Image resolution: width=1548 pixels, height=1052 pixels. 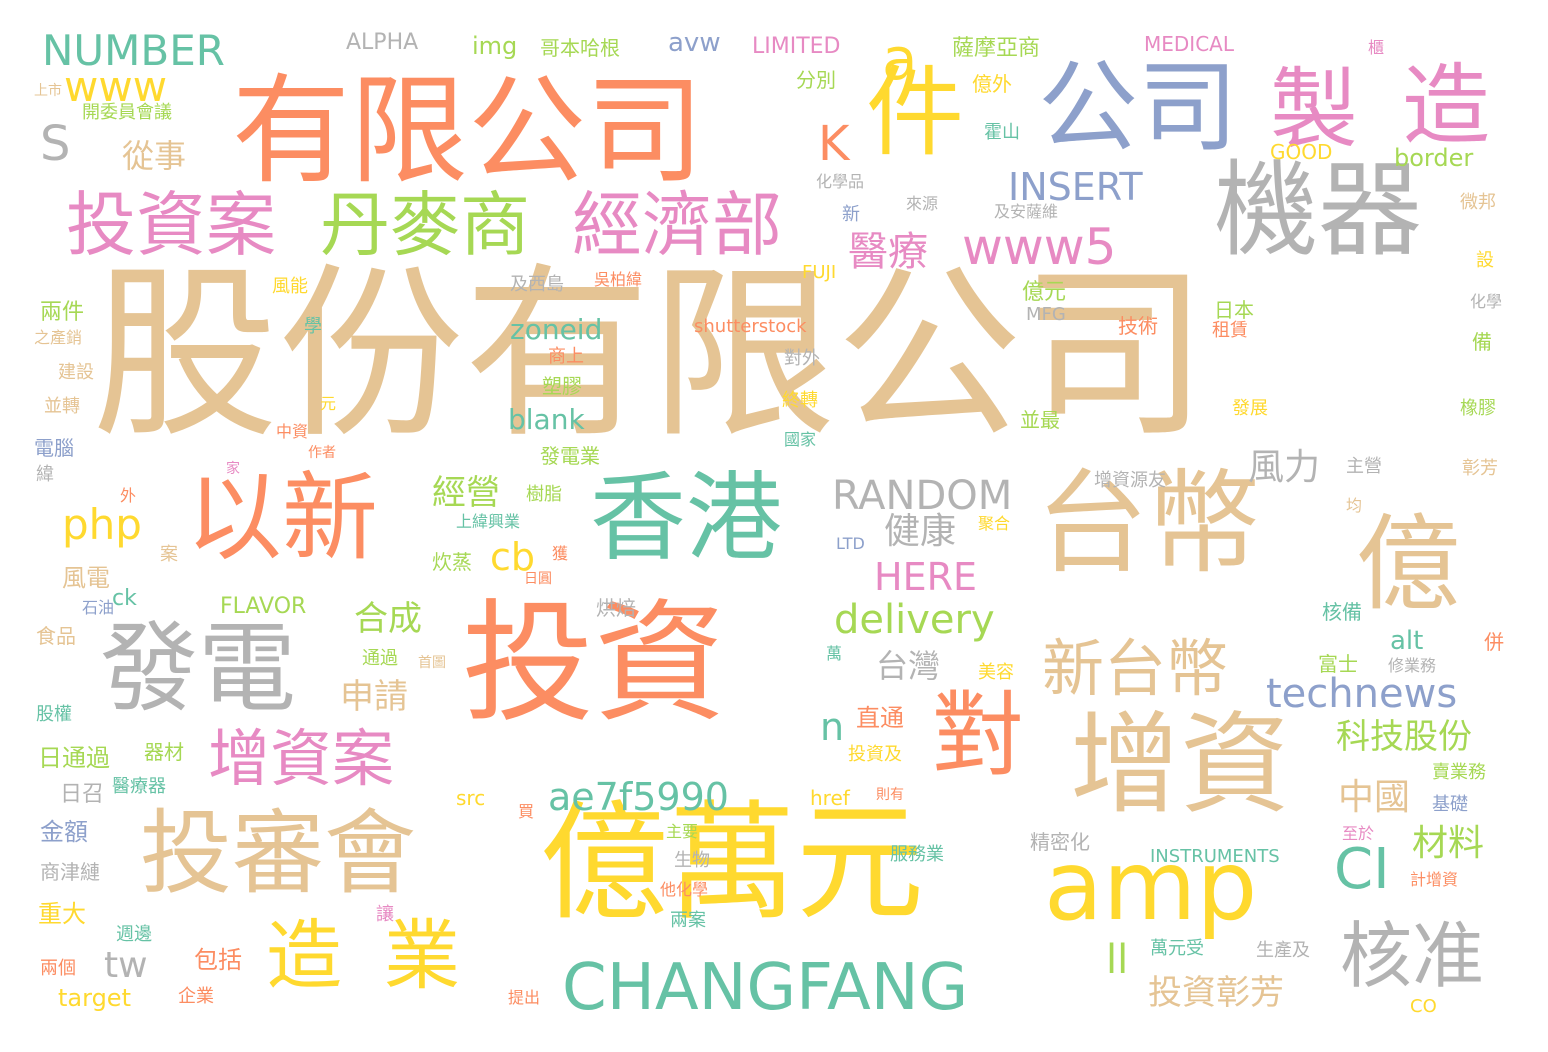 What do you see at coordinates (922, 496) in the screenshot?
I see `cloud-word: RANDOM` at bounding box center [922, 496].